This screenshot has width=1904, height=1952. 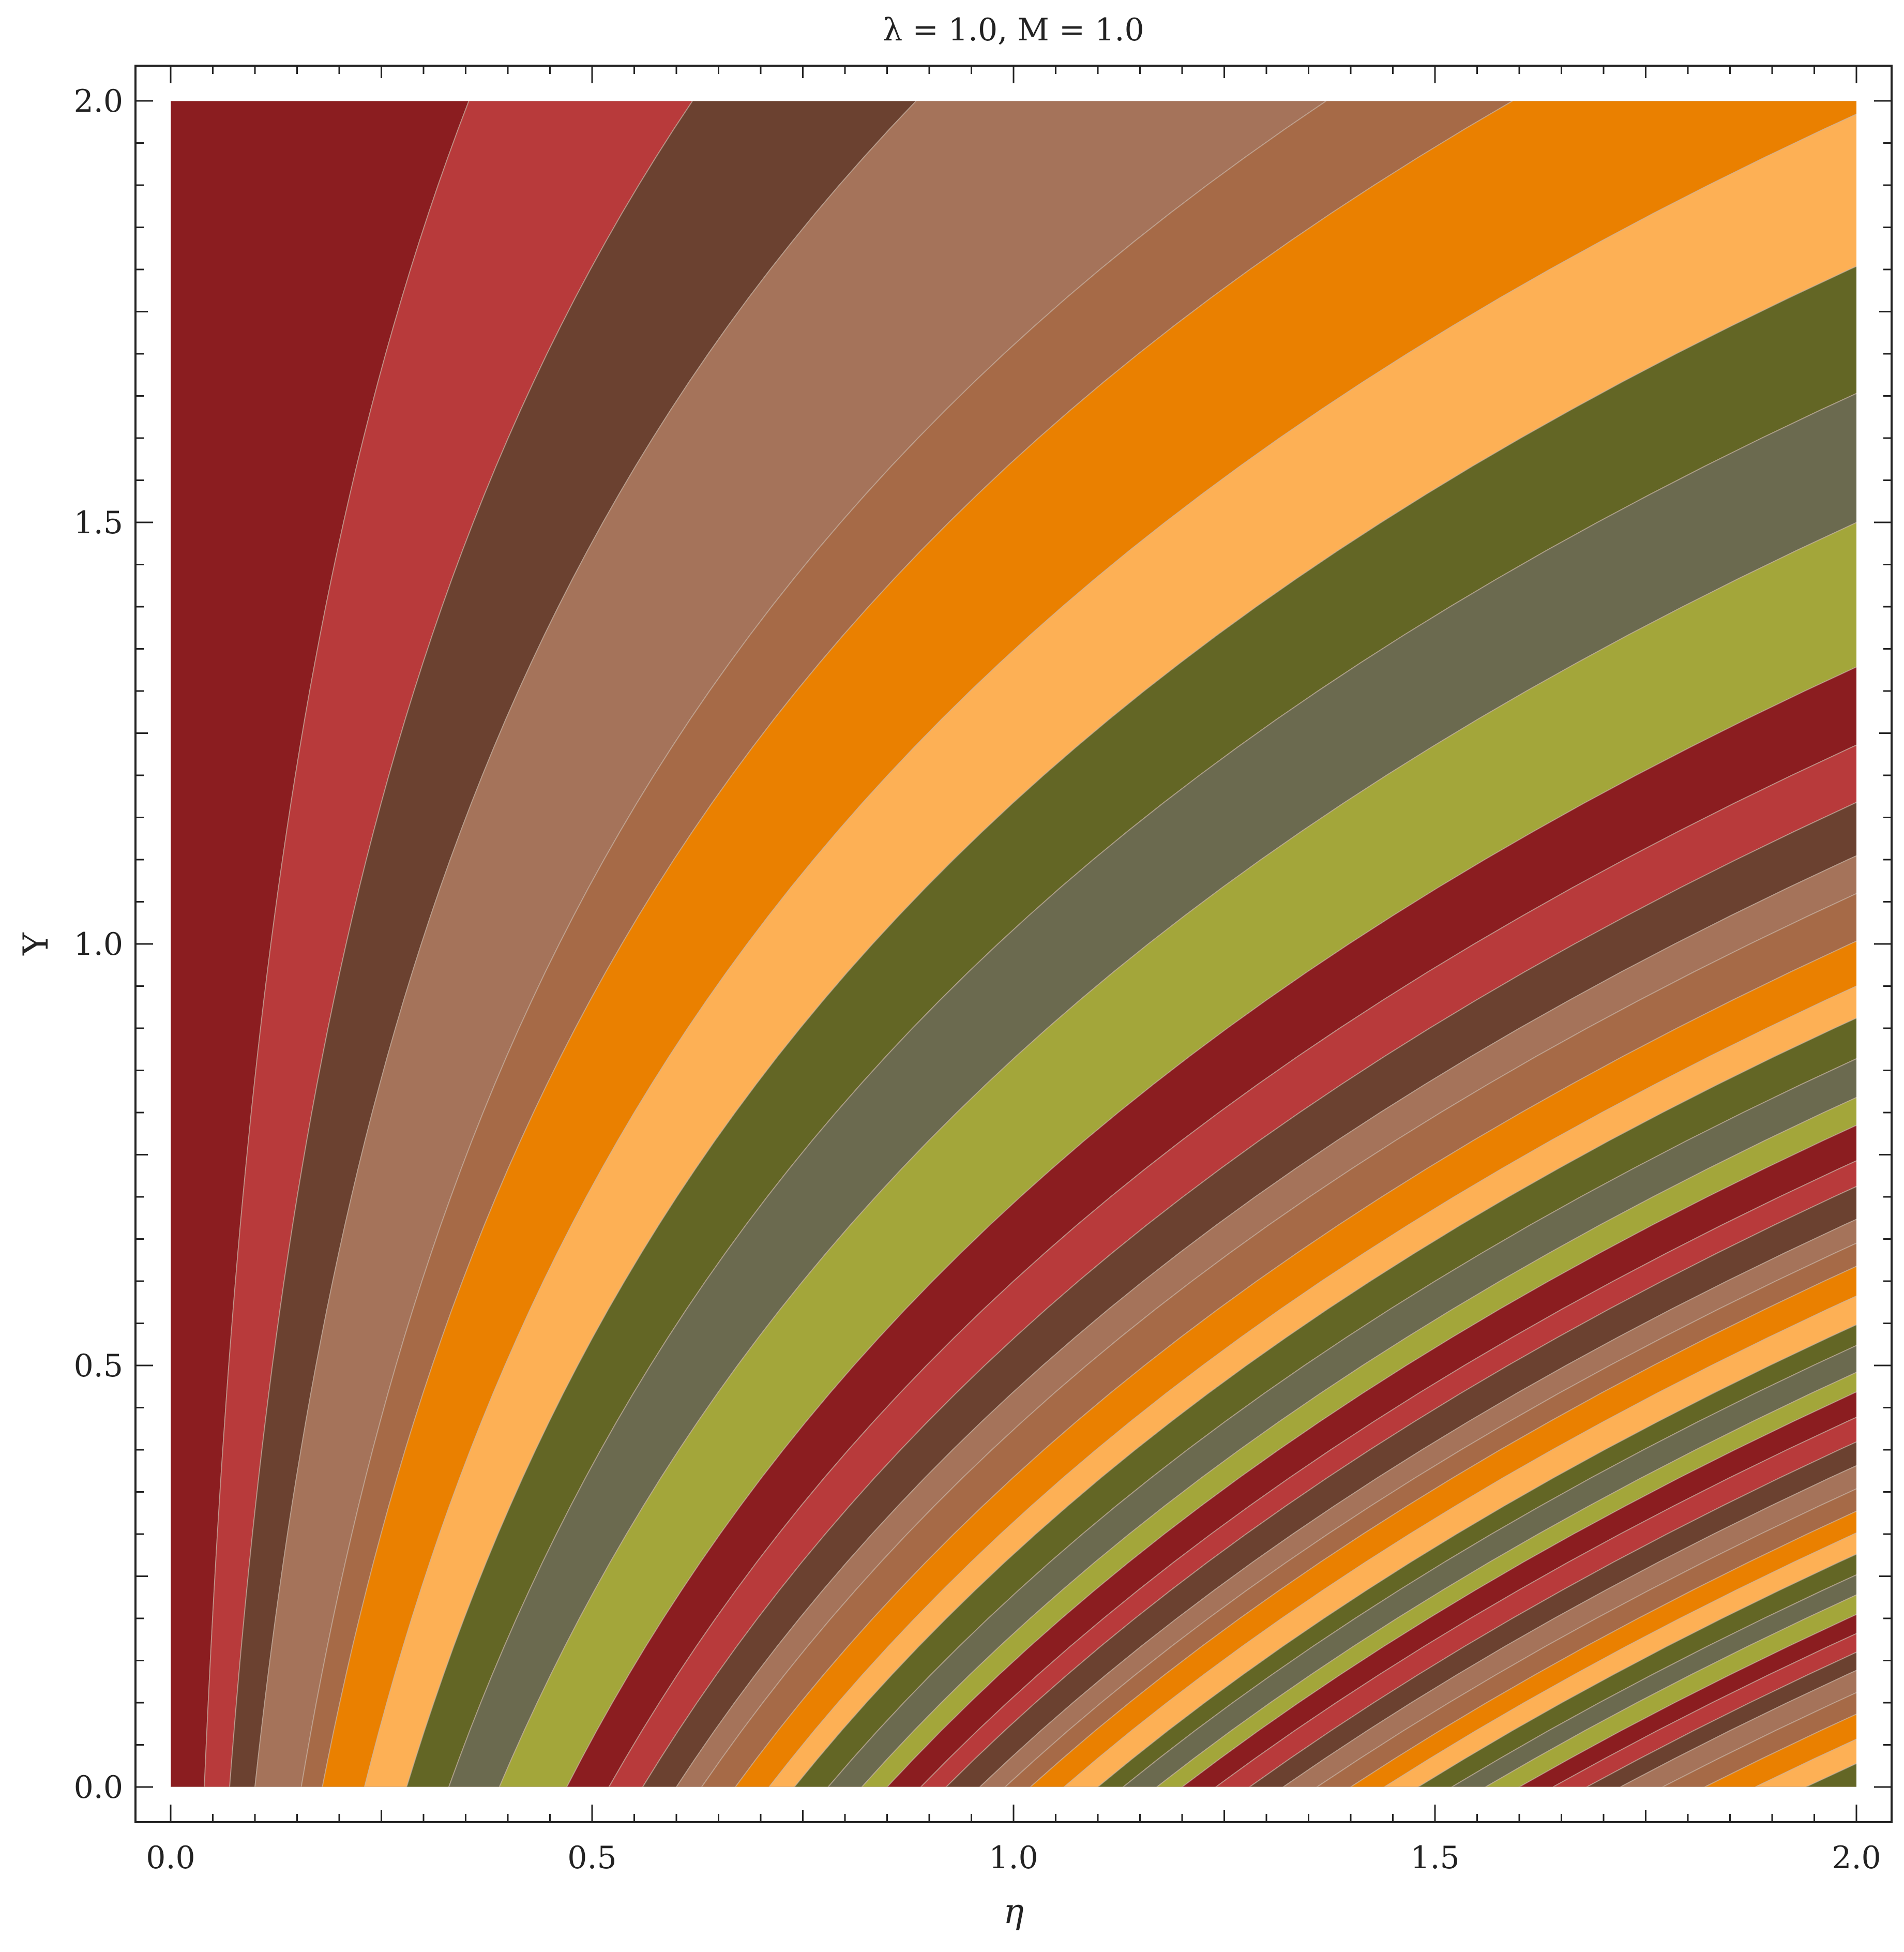 What do you see at coordinates (1434, 1858) in the screenshot?
I see `x-tick-label: 1.5` at bounding box center [1434, 1858].